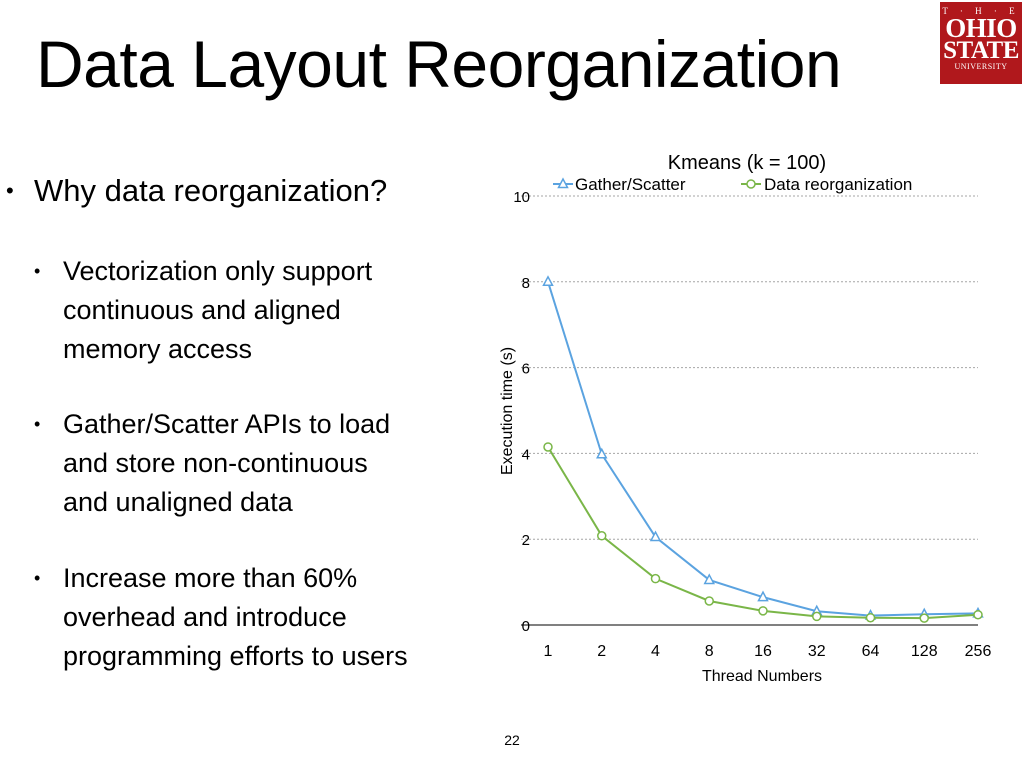 The image size is (1024, 768). What do you see at coordinates (563, 183) in the screenshot?
I see `legend-marker-triangle` at bounding box center [563, 183].